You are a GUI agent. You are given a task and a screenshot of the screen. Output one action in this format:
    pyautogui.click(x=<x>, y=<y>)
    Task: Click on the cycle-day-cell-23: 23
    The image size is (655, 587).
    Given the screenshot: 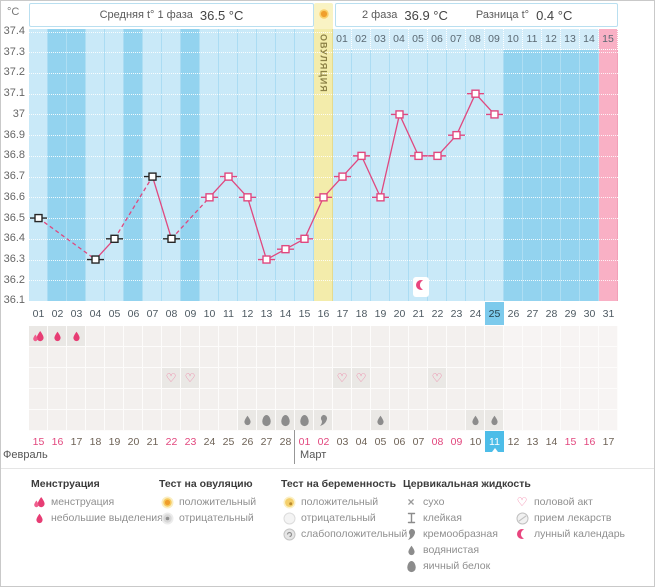 What is the action you would take?
    pyautogui.click(x=456, y=313)
    